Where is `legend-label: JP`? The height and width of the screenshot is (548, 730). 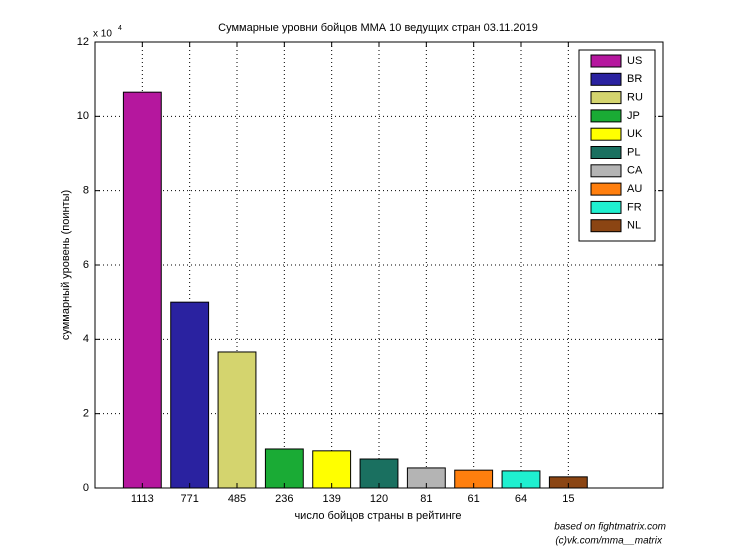
legend-label: JP is located at coordinates (633, 116).